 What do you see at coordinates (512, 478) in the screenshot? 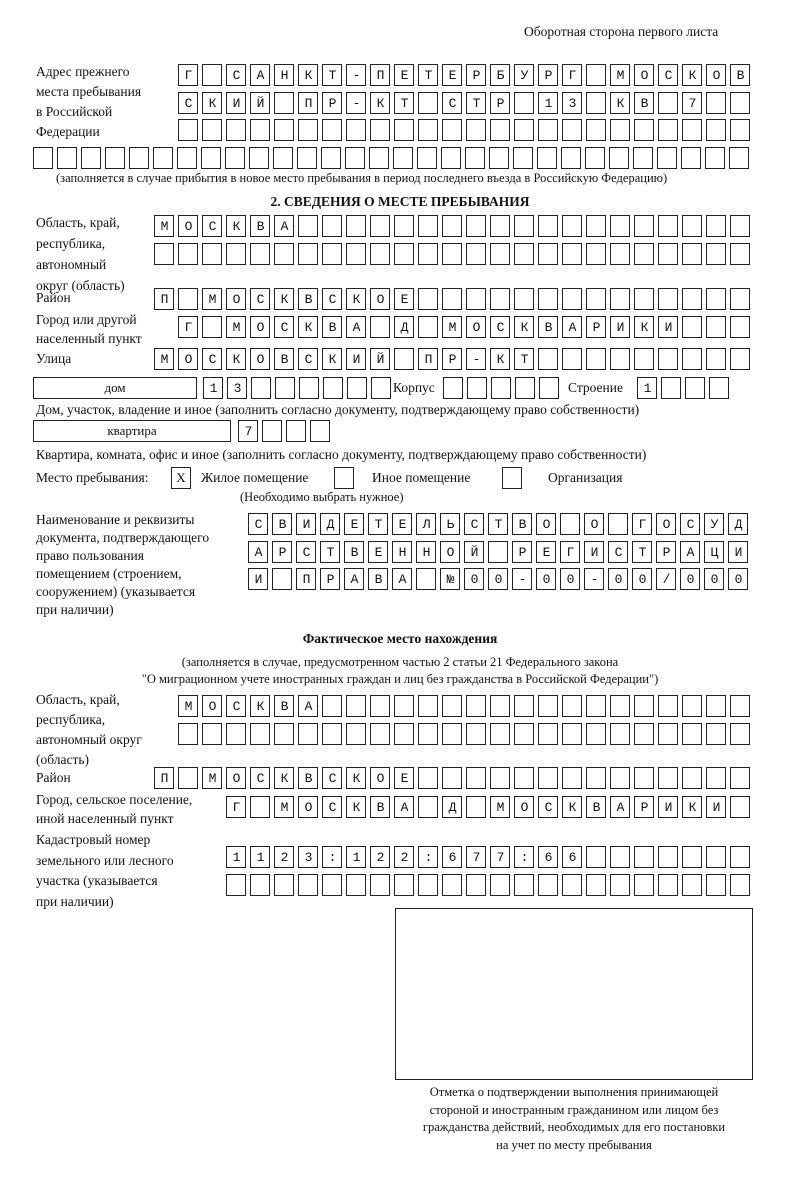
I see `option-organization-checkbox` at bounding box center [512, 478].